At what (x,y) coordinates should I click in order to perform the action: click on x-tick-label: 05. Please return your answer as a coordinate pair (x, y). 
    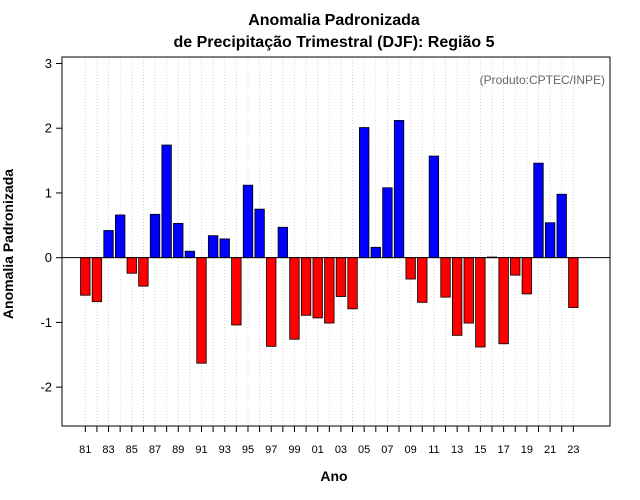
    Looking at the image, I should click on (364, 450).